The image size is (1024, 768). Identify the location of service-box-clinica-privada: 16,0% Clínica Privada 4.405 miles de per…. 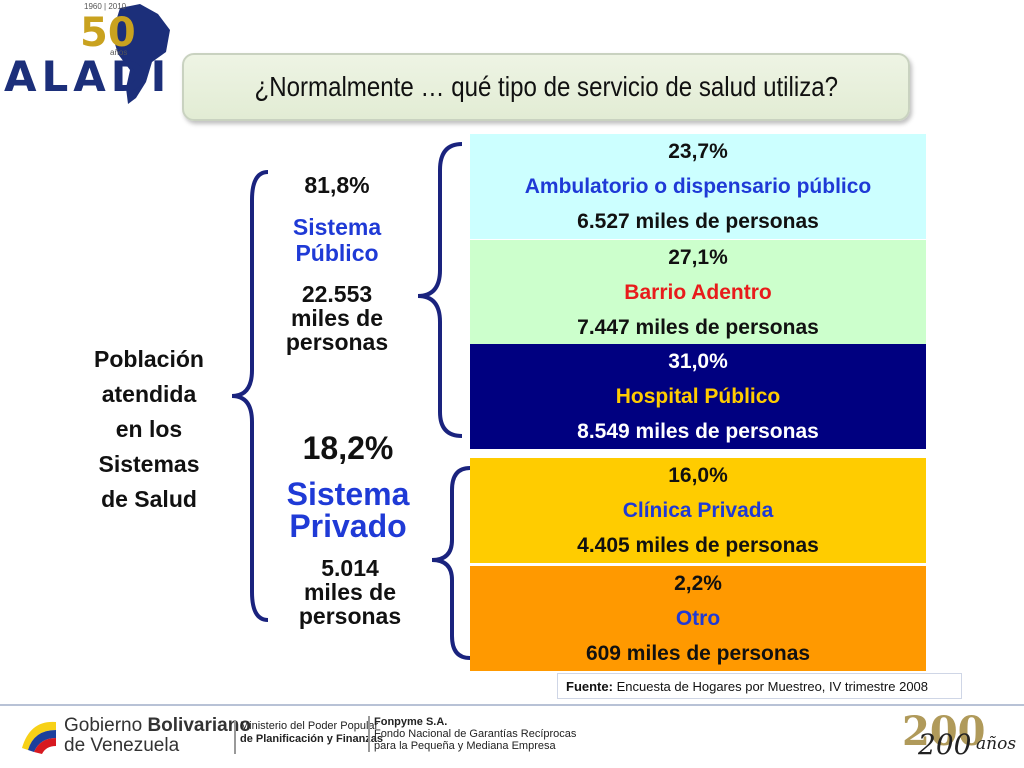
(698, 510).